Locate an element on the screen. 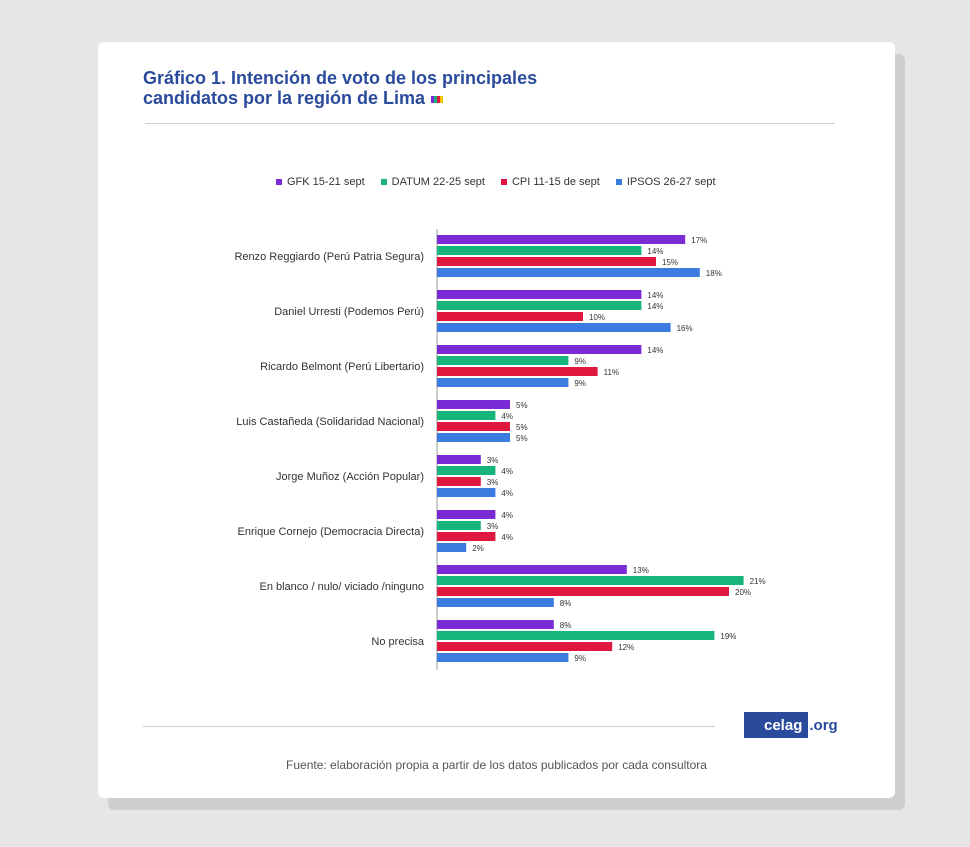  logo-suffix: .org is located at coordinates (823, 725).